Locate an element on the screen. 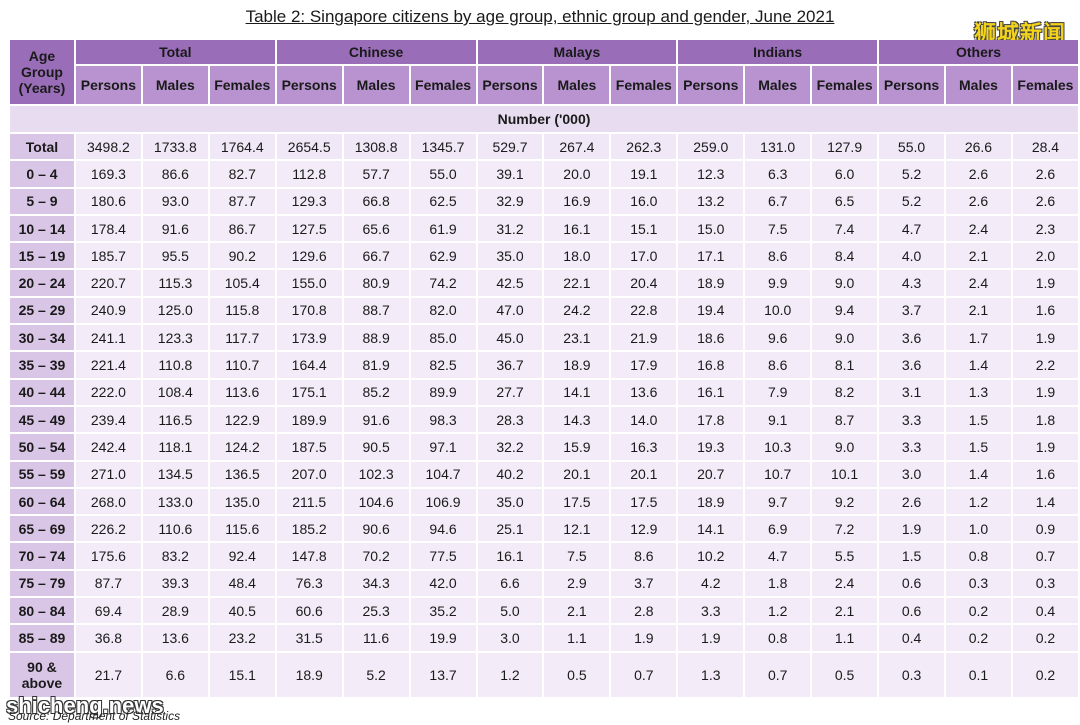 Image resolution: width=1080 pixels, height=725 pixels. age-group-cell: 85 – 89 is located at coordinates (42, 638).